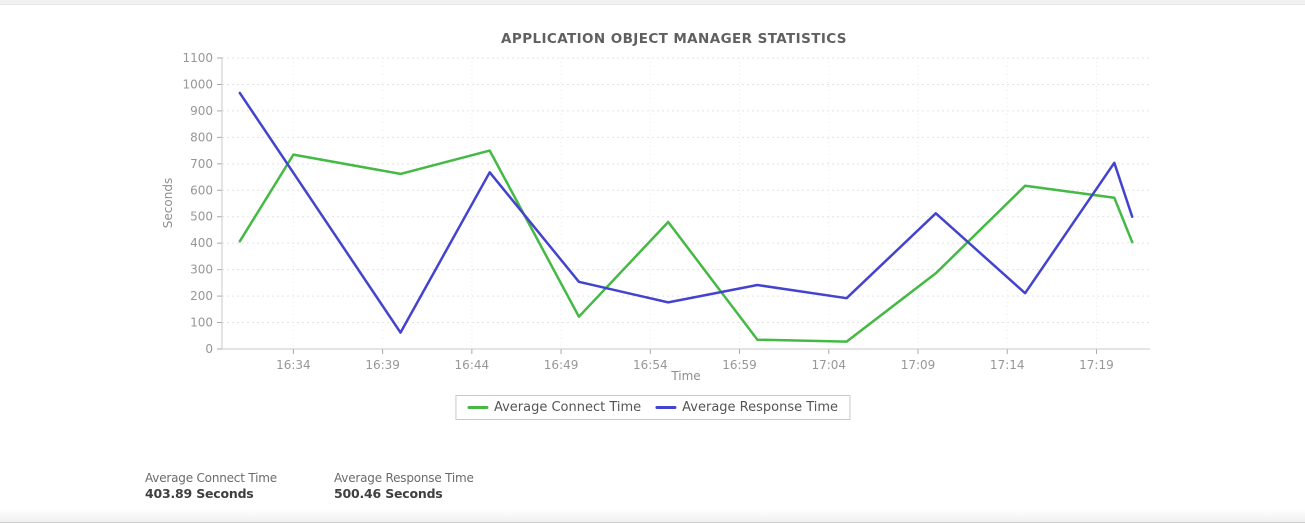 The width and height of the screenshot is (1305, 523). What do you see at coordinates (293, 365) in the screenshot?
I see `x-tick-label: 16:34` at bounding box center [293, 365].